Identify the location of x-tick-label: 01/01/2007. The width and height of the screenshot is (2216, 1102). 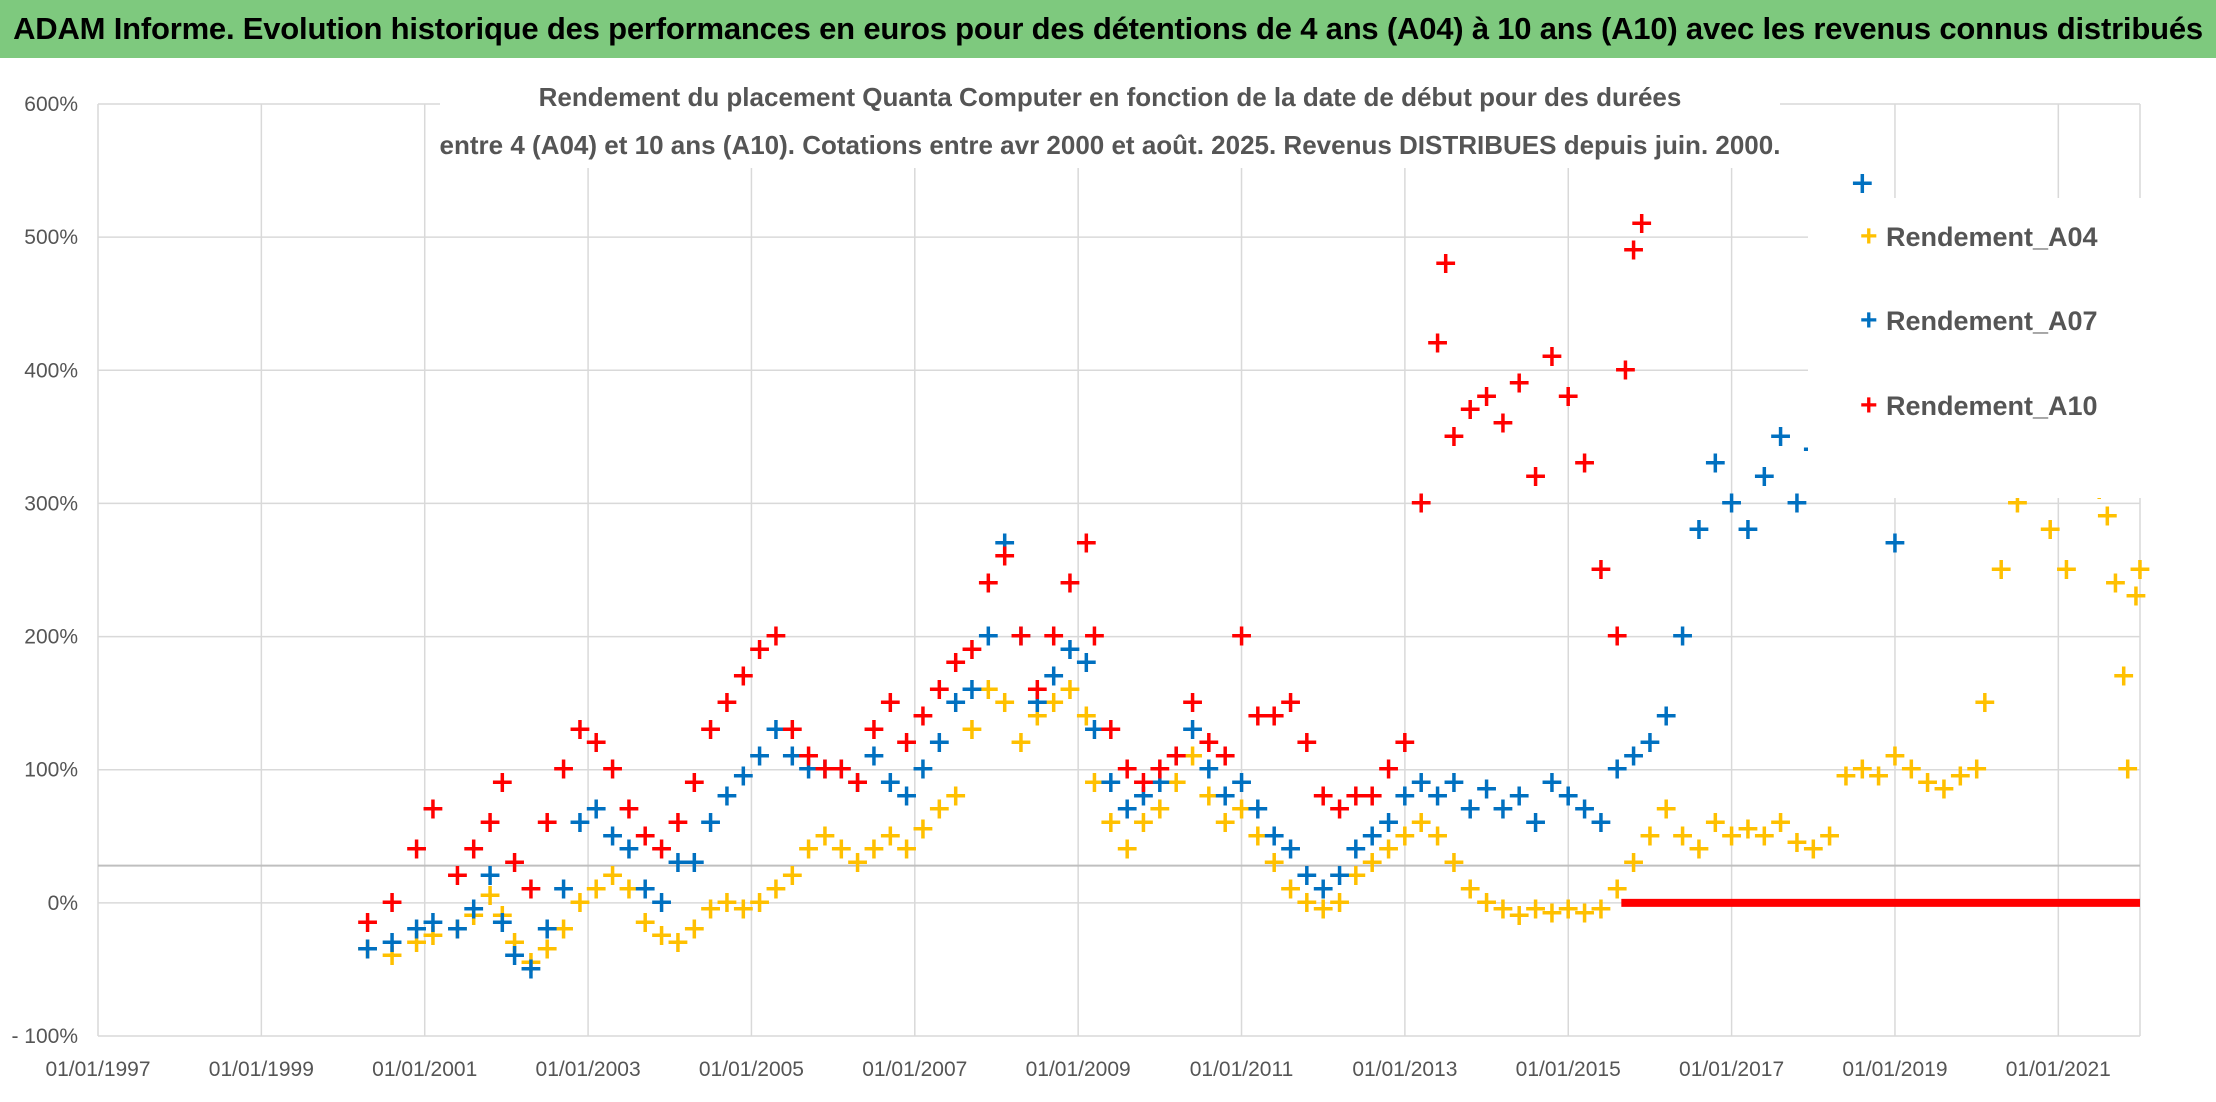
(914, 1069).